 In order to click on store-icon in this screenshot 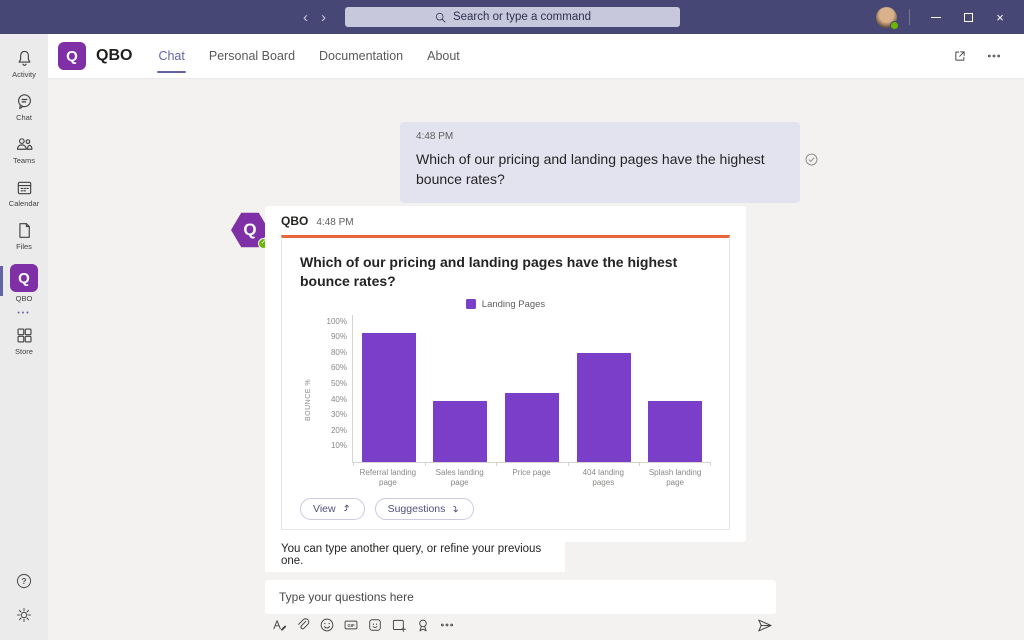, I will do `click(24, 335)`.